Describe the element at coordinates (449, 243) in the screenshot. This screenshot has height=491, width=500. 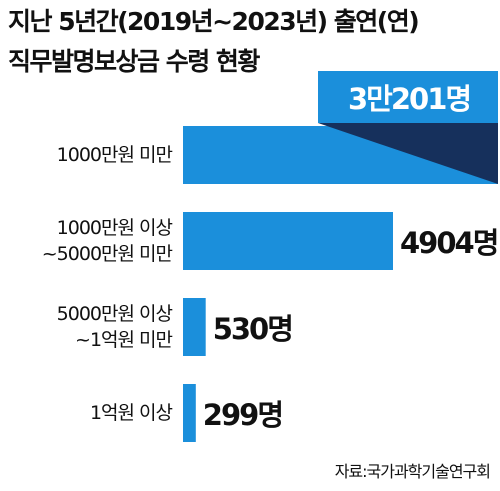
I see `value-label: 4904명` at that location.